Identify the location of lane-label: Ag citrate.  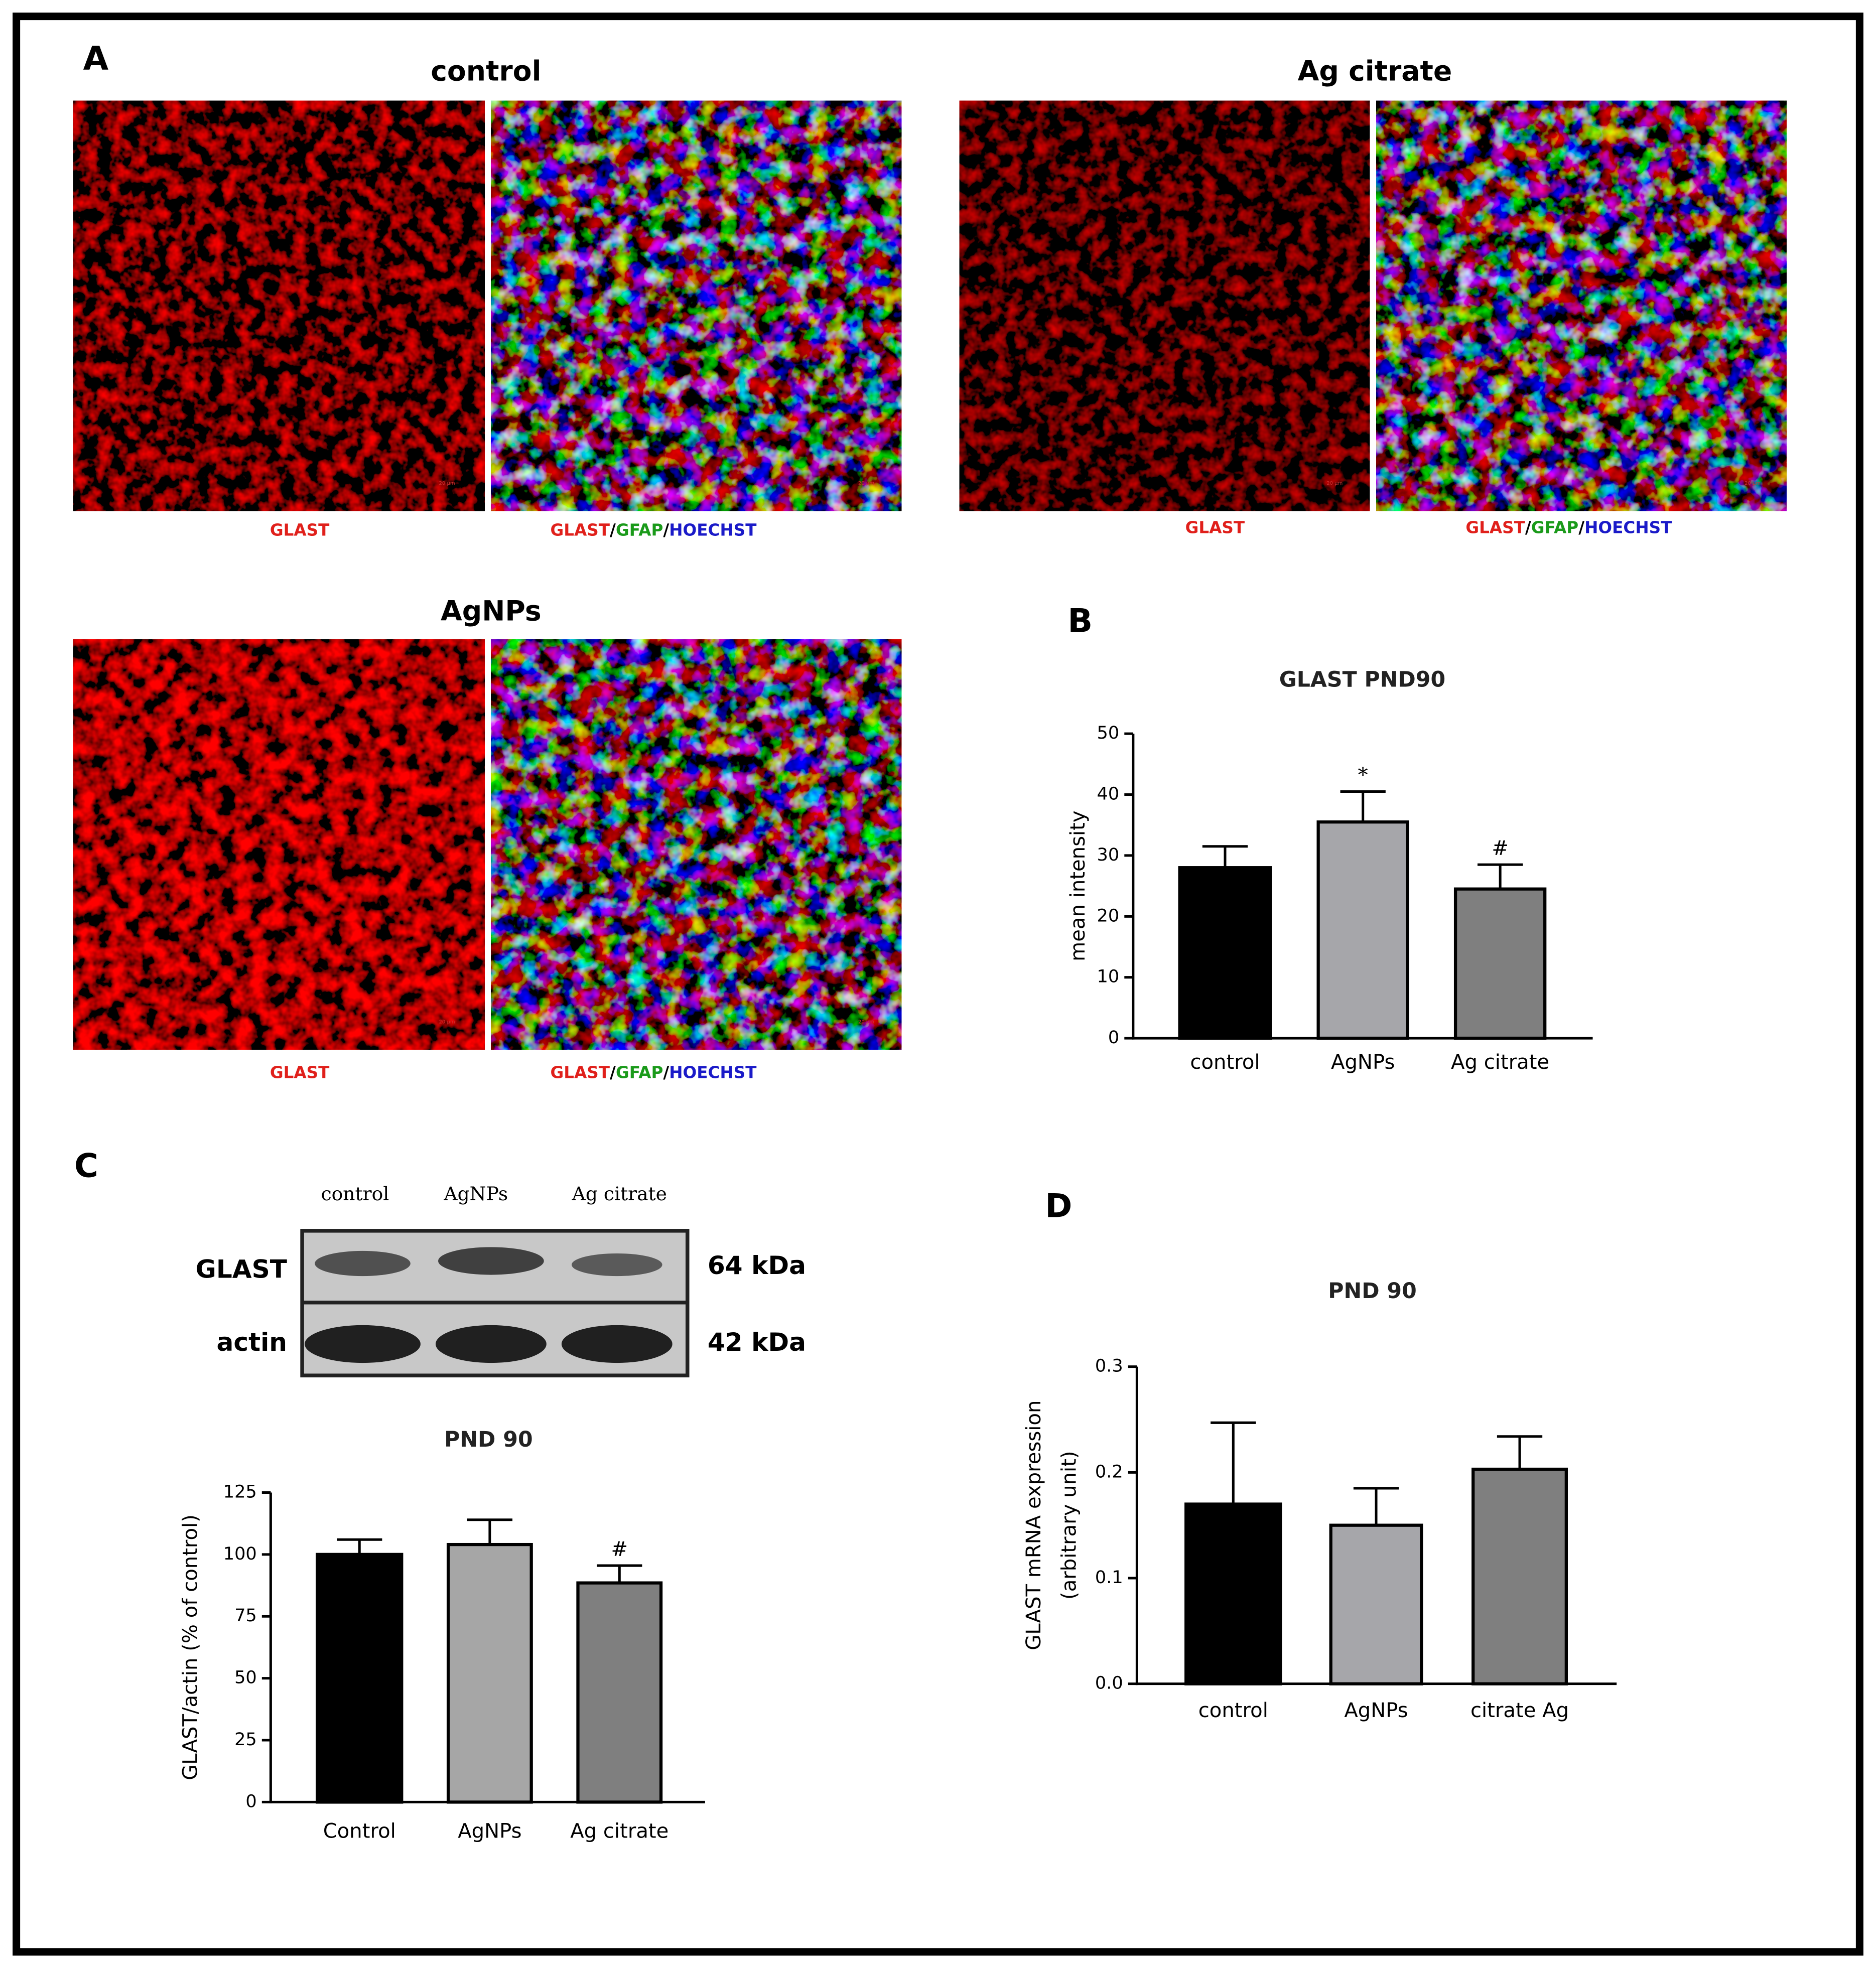
(619, 1194).